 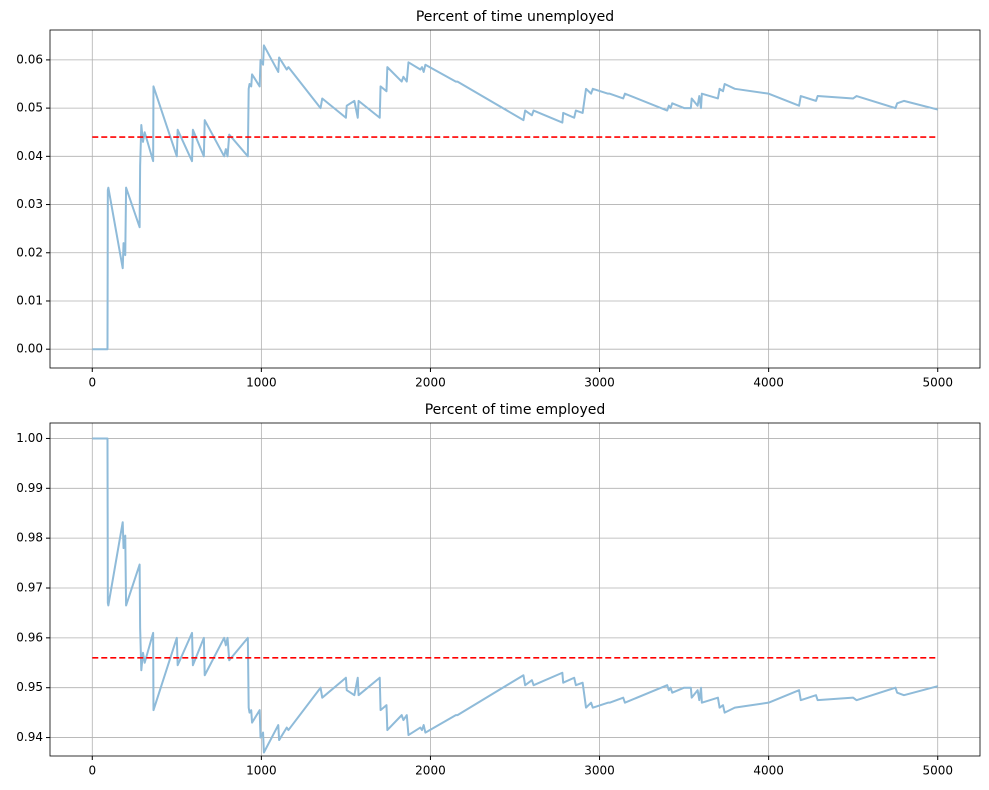 What do you see at coordinates (29, 538) in the screenshot?
I see `y-tick-label: 0.98` at bounding box center [29, 538].